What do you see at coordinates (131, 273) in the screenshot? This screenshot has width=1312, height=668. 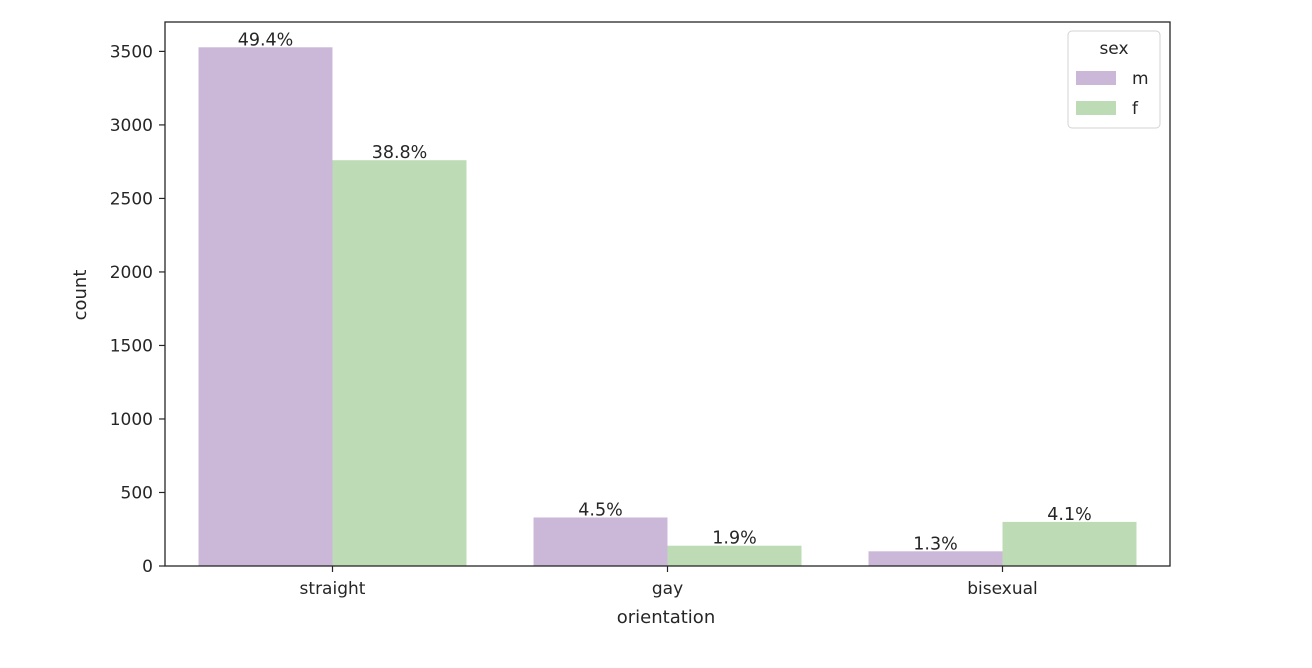 I see `y-tick-label: 2000` at bounding box center [131, 273].